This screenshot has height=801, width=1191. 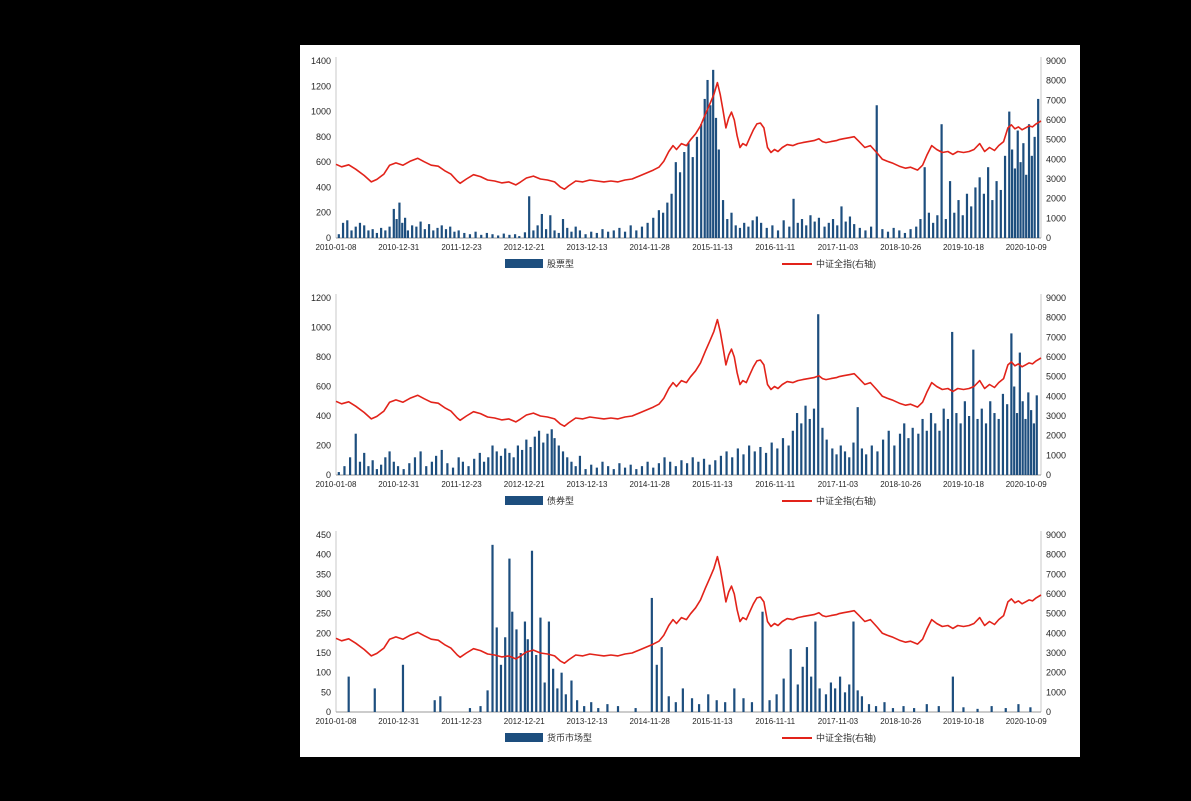 What do you see at coordinates (587, 721) in the screenshot?
I see `x-tick-label: 2013-12-13` at bounding box center [587, 721].